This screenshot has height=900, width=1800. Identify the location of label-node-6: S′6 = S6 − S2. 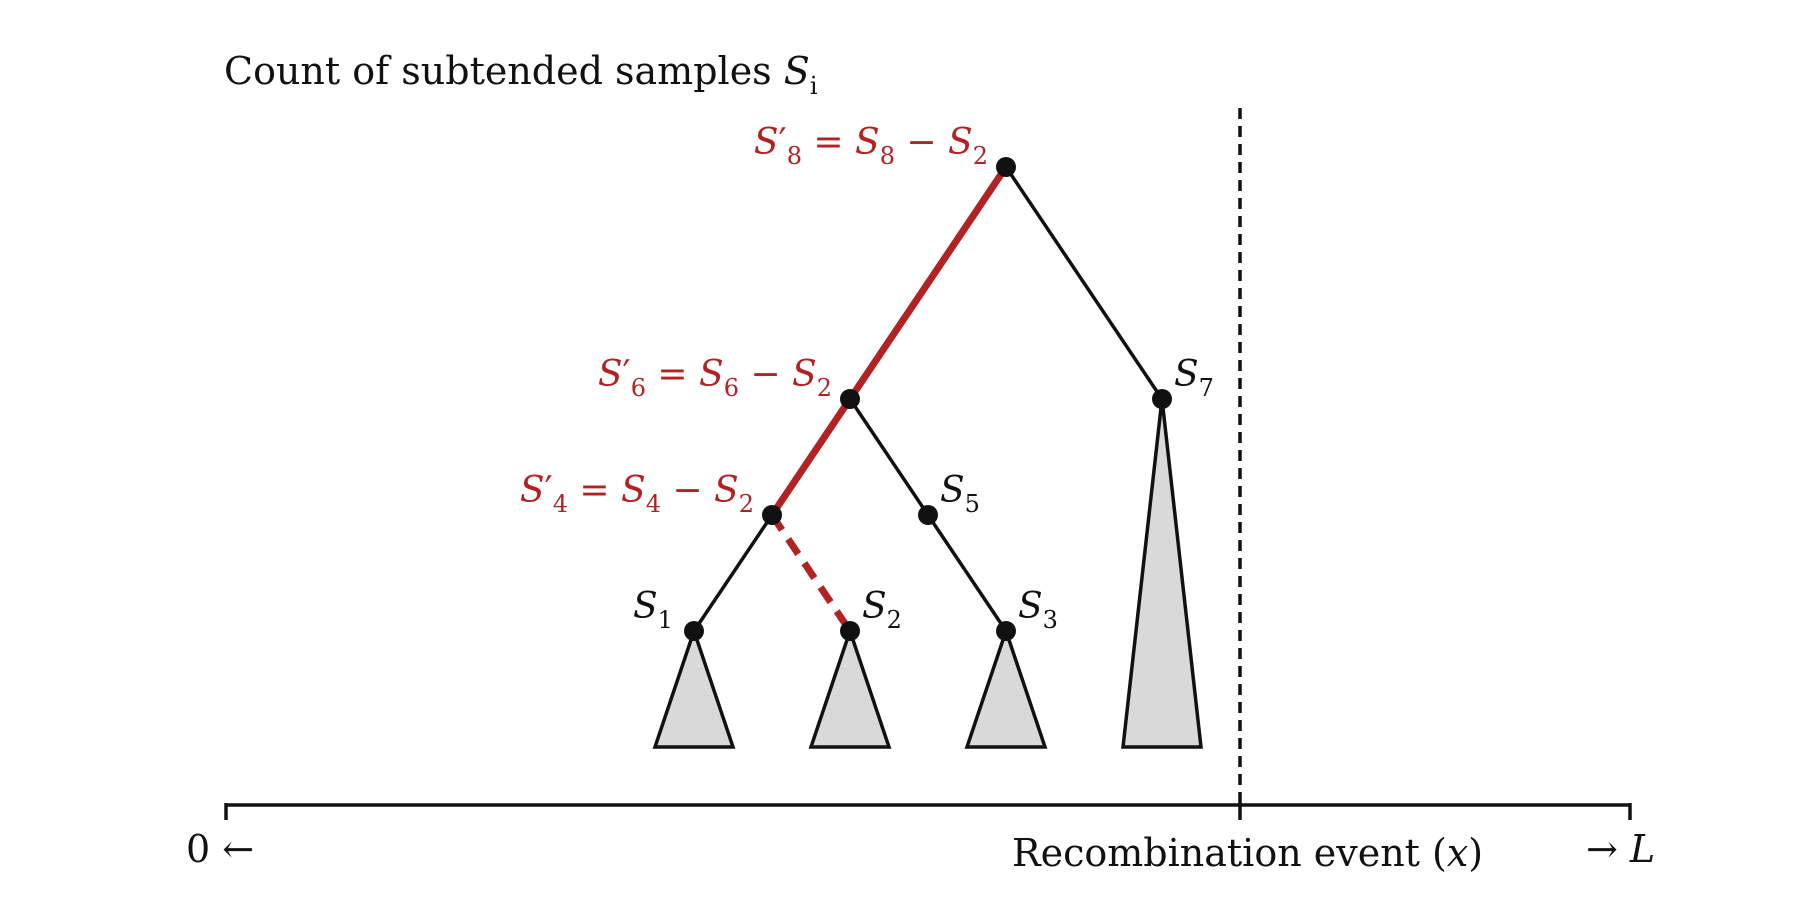
(715, 378).